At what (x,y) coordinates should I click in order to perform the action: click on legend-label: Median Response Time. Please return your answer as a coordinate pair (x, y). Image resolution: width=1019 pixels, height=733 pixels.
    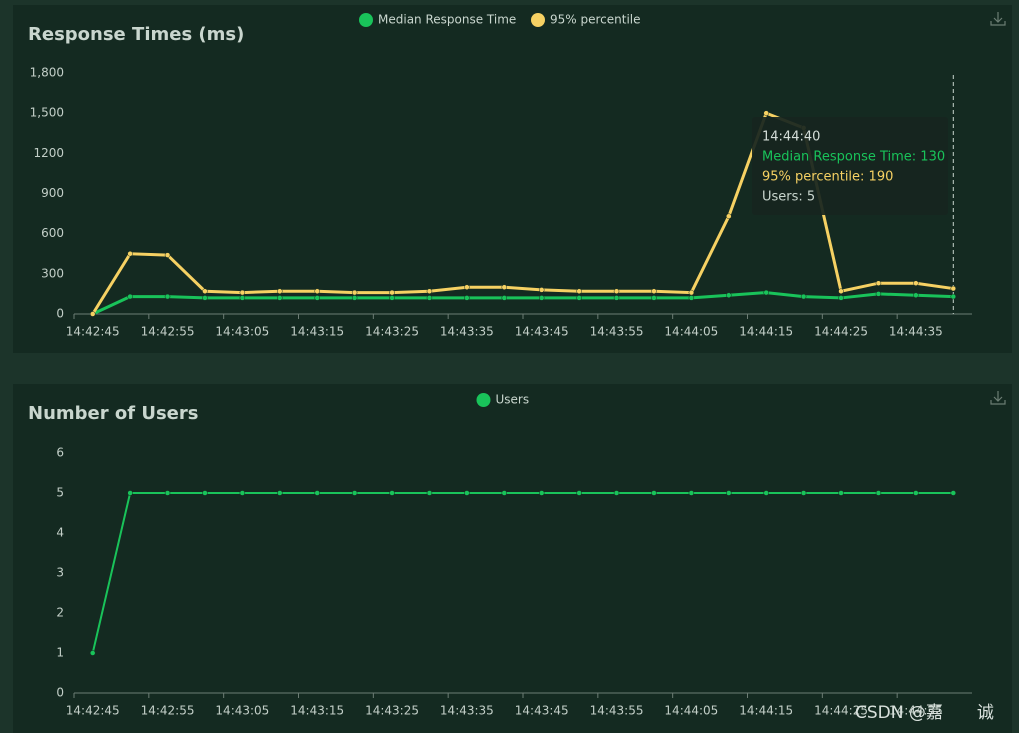
    Looking at the image, I should click on (447, 20).